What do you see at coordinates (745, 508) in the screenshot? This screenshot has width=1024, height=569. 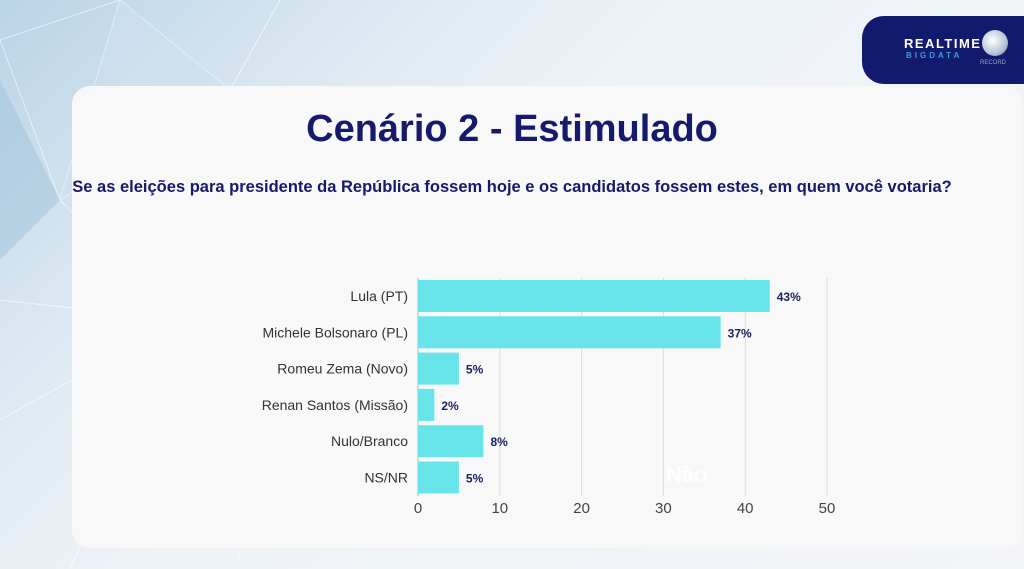 I see `x-tick-label: 40` at bounding box center [745, 508].